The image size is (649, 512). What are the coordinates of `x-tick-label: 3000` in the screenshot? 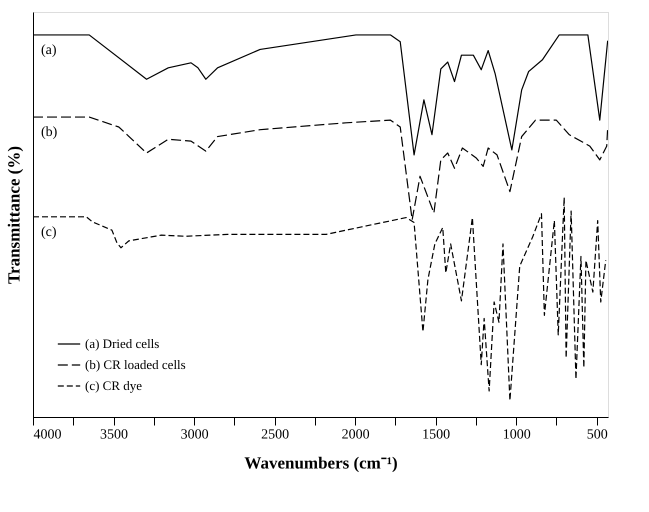 It's located at (194, 435).